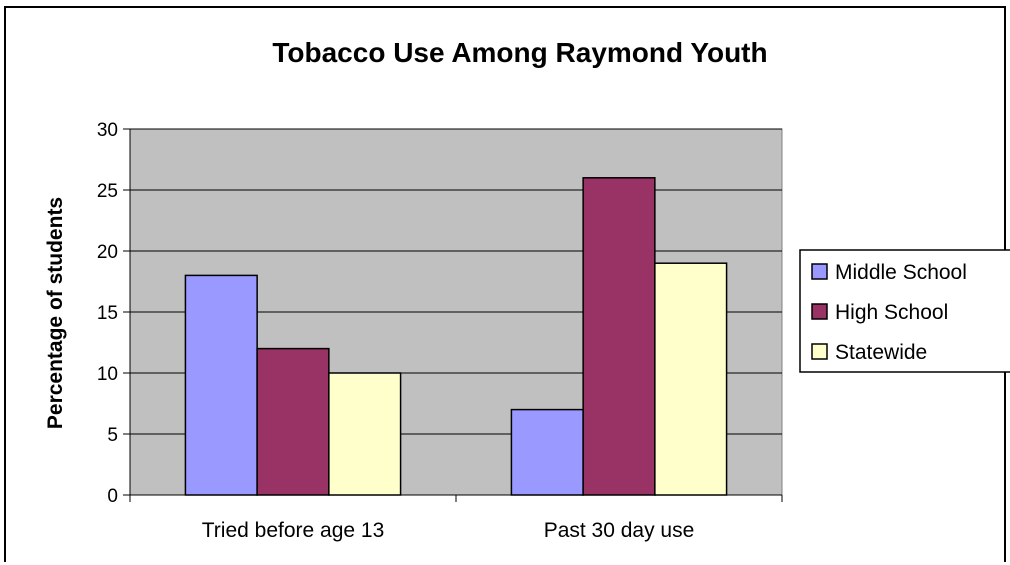  What do you see at coordinates (901, 272) in the screenshot?
I see `legend-label: Middle School` at bounding box center [901, 272].